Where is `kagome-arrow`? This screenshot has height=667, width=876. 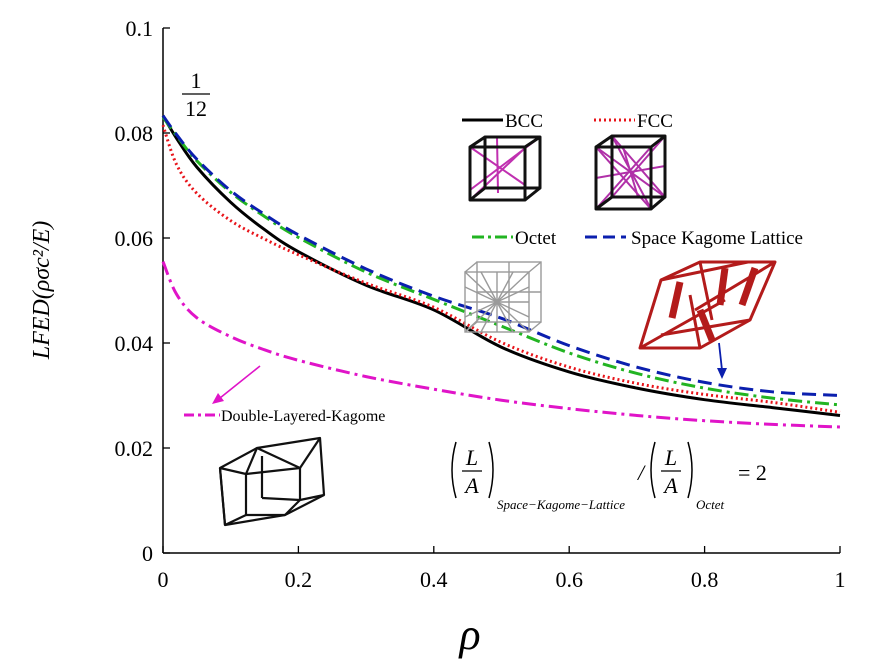 kagome-arrow is located at coordinates (722, 360).